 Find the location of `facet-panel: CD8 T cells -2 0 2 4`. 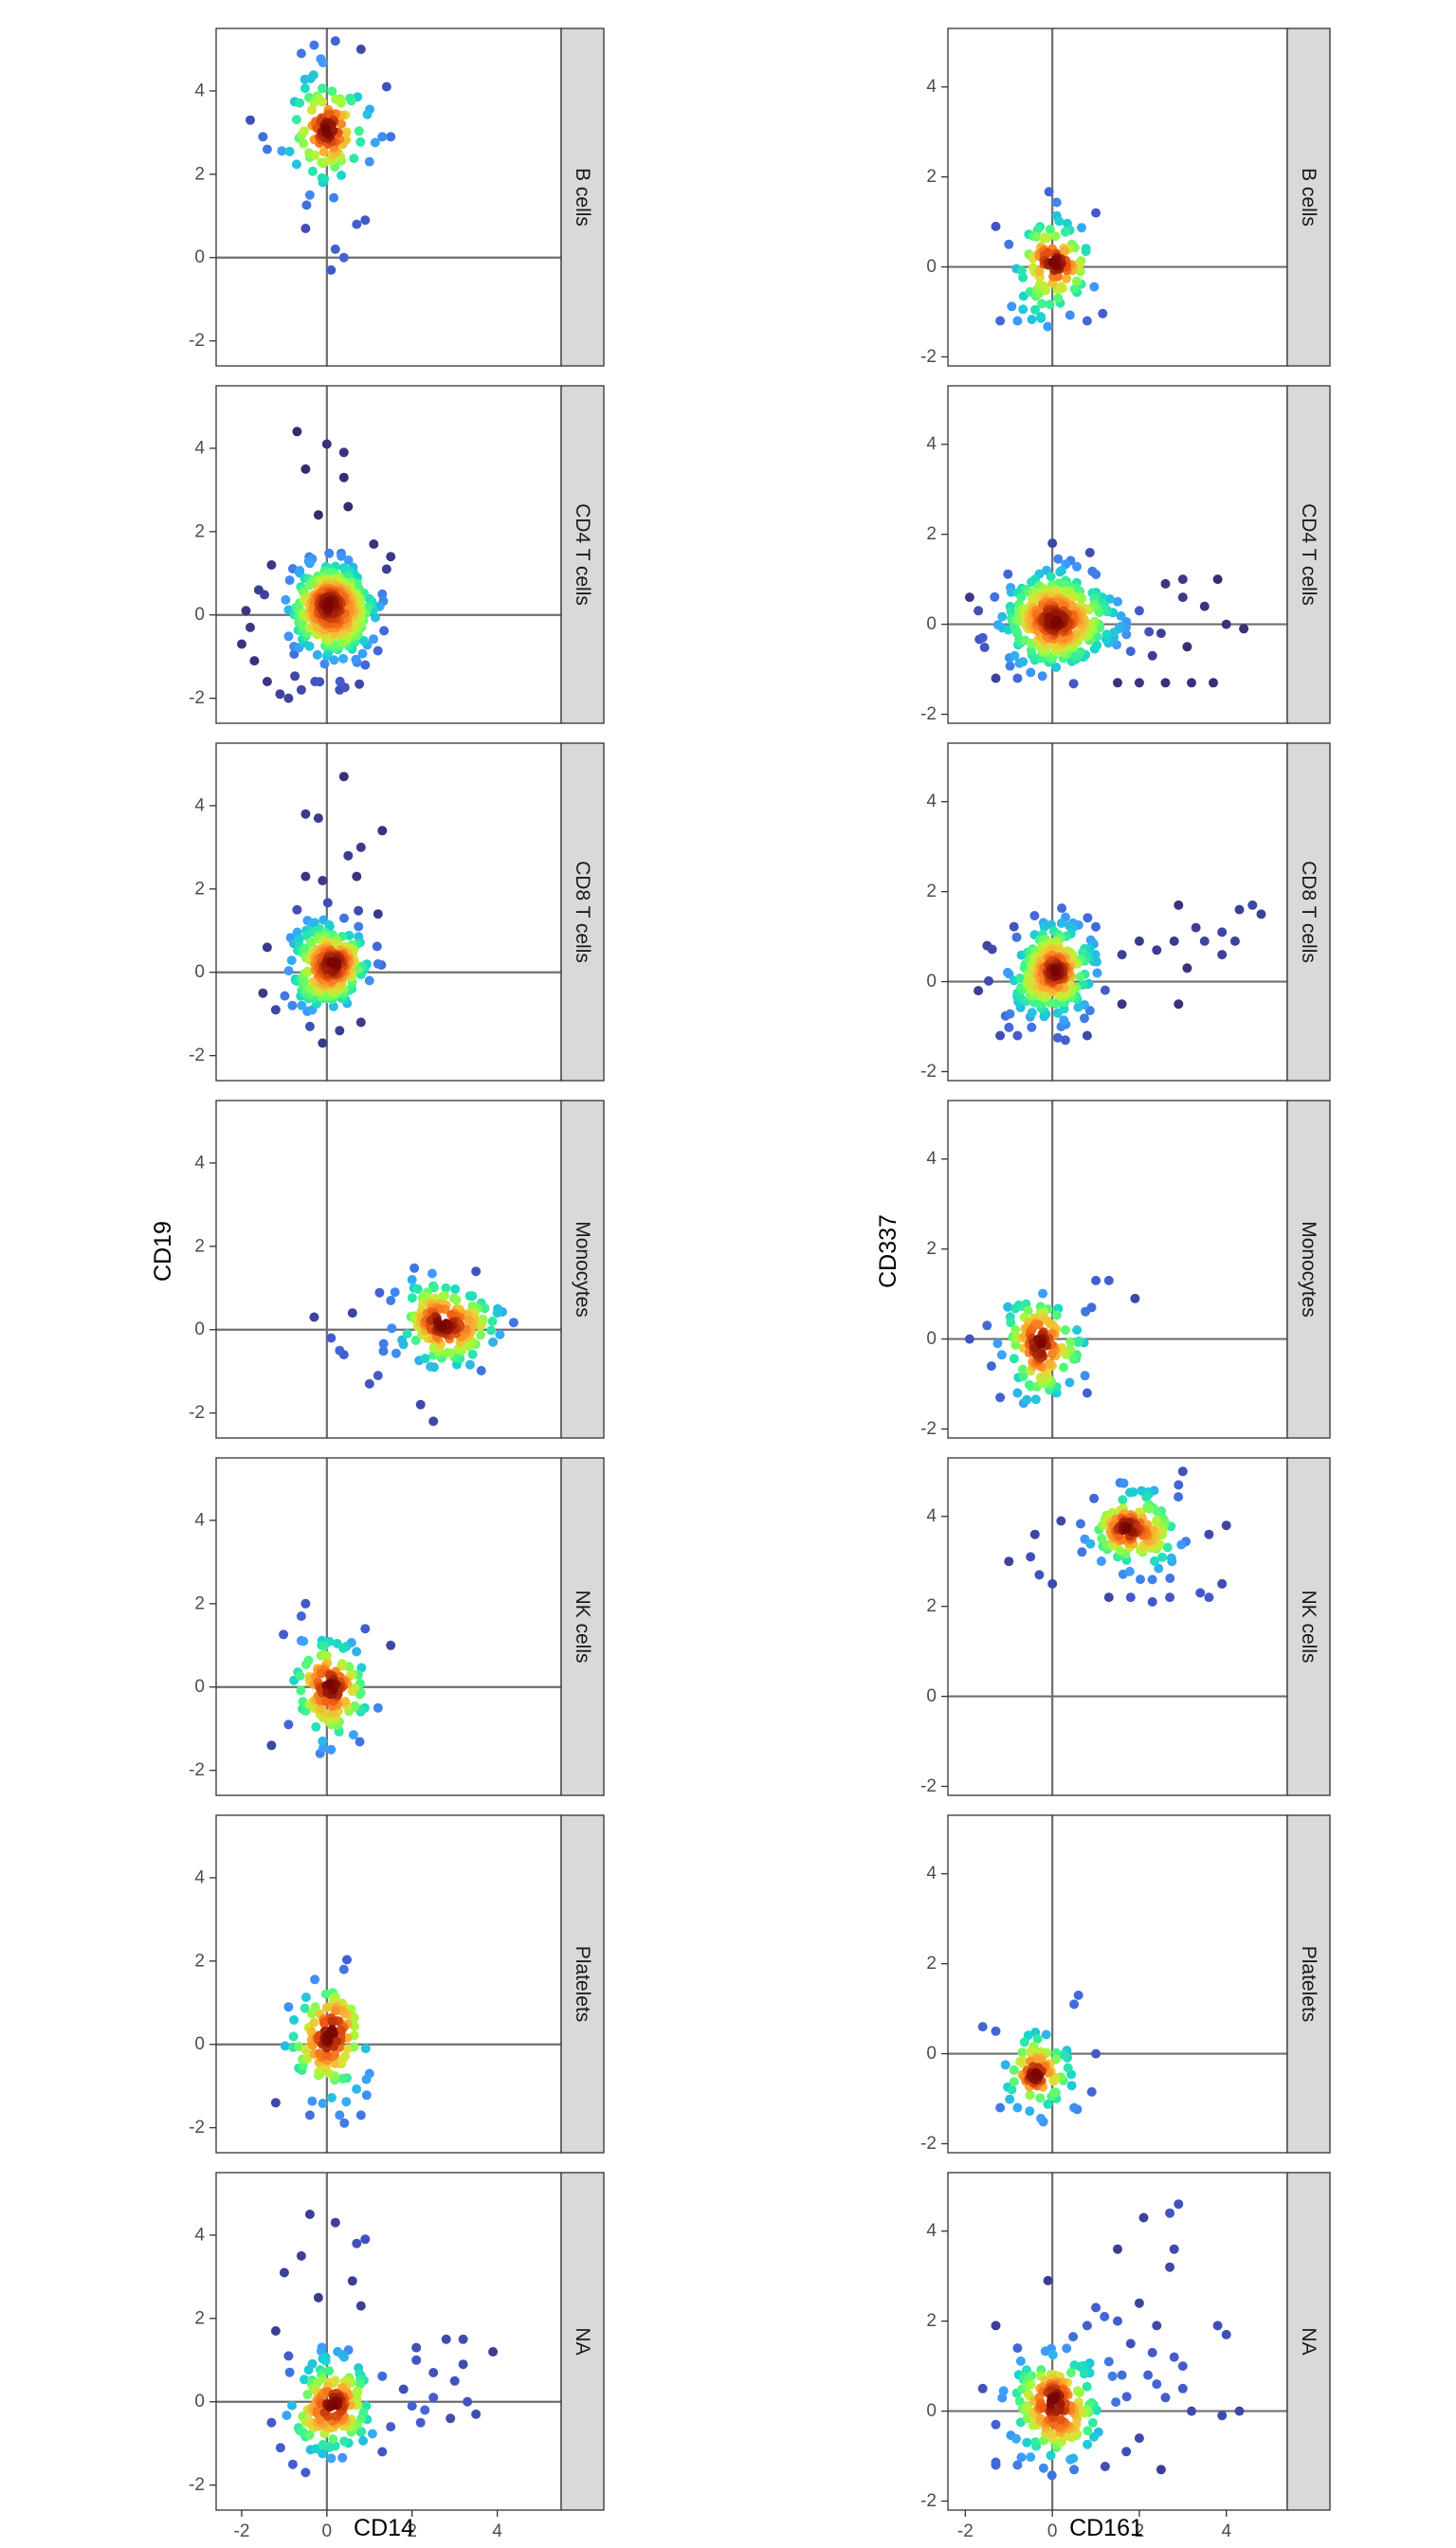

facet-panel: CD8 T cells -2 0 2 4 is located at coordinates (1125, 912).